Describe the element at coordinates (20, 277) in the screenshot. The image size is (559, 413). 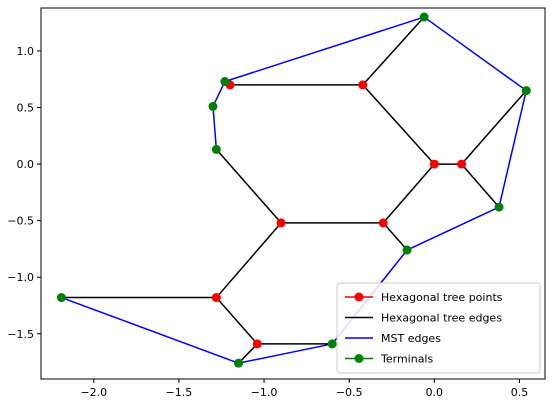
I see `y-tick-label: −1.0` at that location.